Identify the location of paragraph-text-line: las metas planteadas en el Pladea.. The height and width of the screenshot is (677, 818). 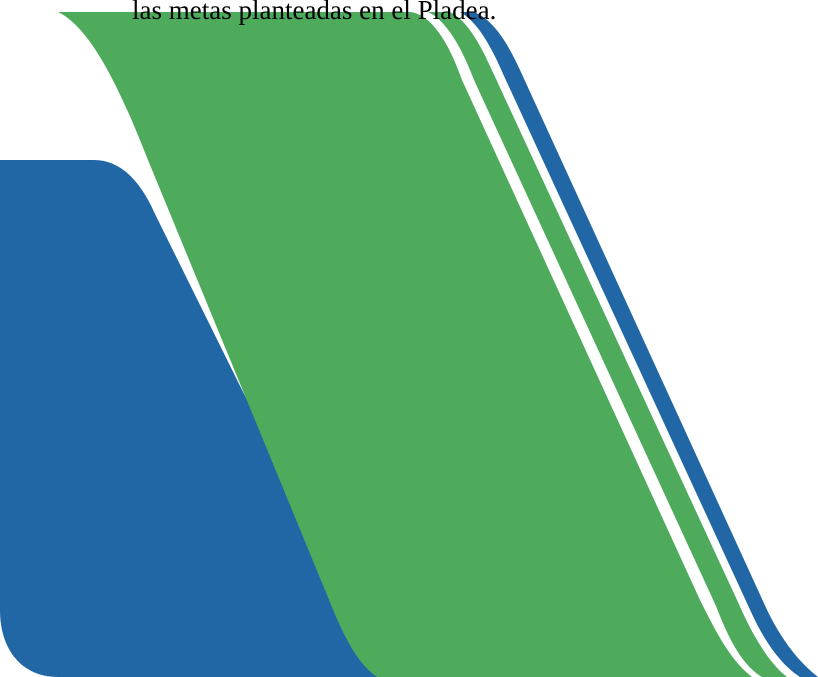
(314, 12).